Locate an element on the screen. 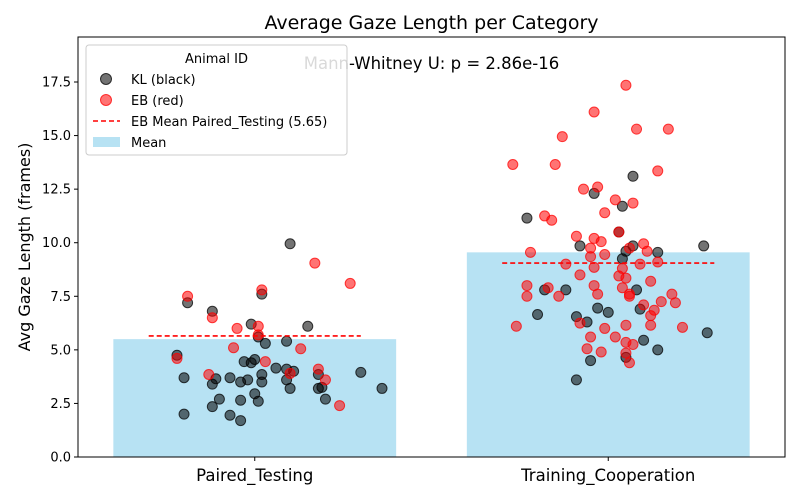 This screenshot has height=500, width=800. legend-label-kl: KL (black) is located at coordinates (163, 80).